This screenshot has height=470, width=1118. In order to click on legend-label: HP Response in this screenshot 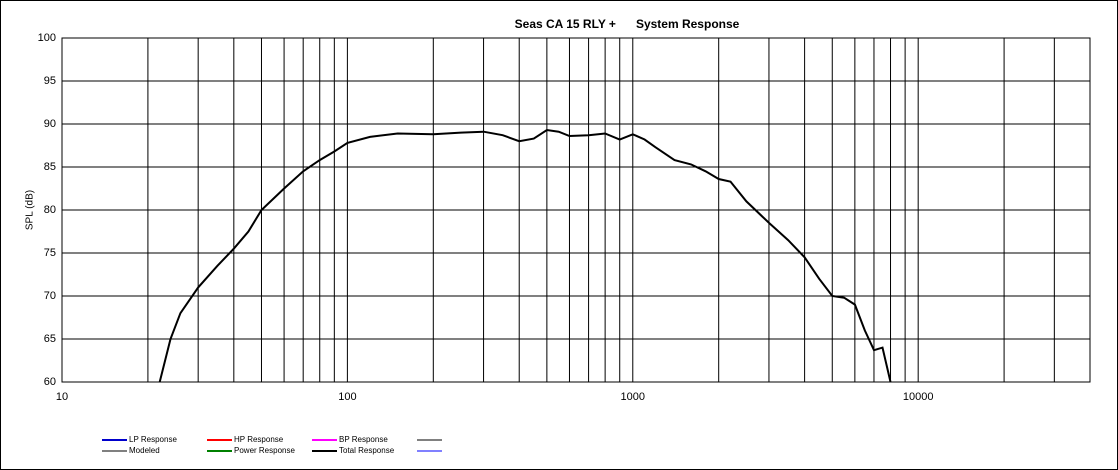, I will do `click(259, 439)`.